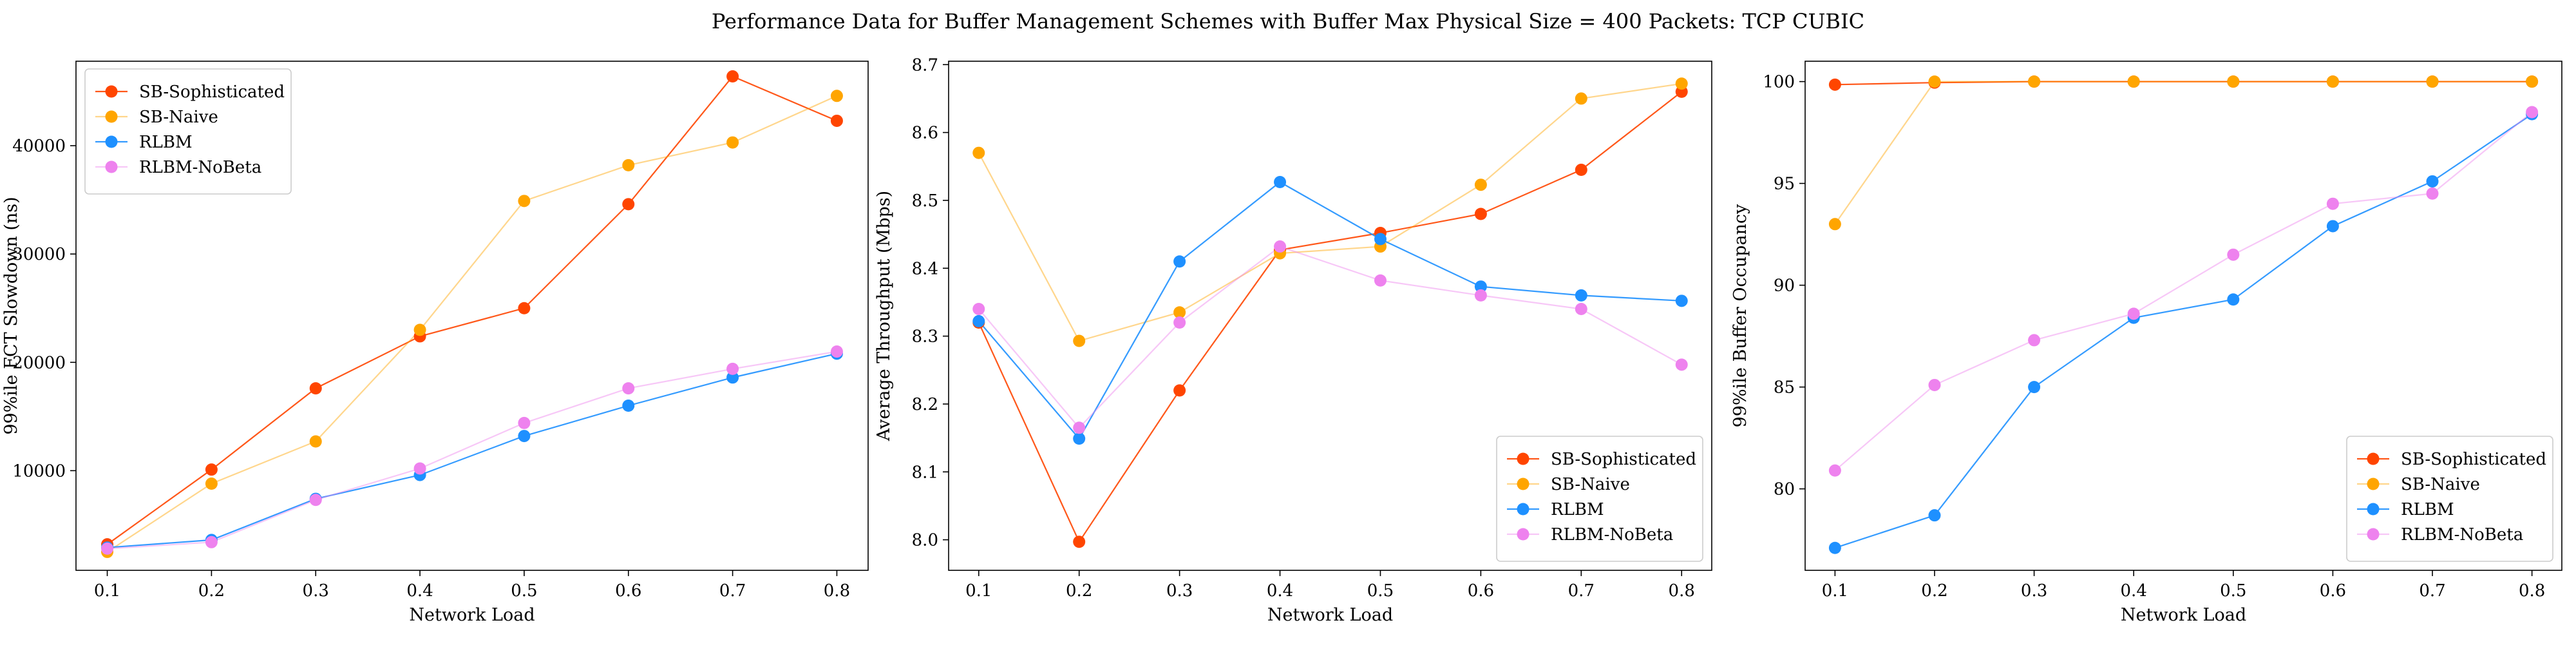 The width and height of the screenshot is (2576, 647). Describe the element at coordinates (419, 591) in the screenshot. I see `x-tick-label: 0.4` at that location.